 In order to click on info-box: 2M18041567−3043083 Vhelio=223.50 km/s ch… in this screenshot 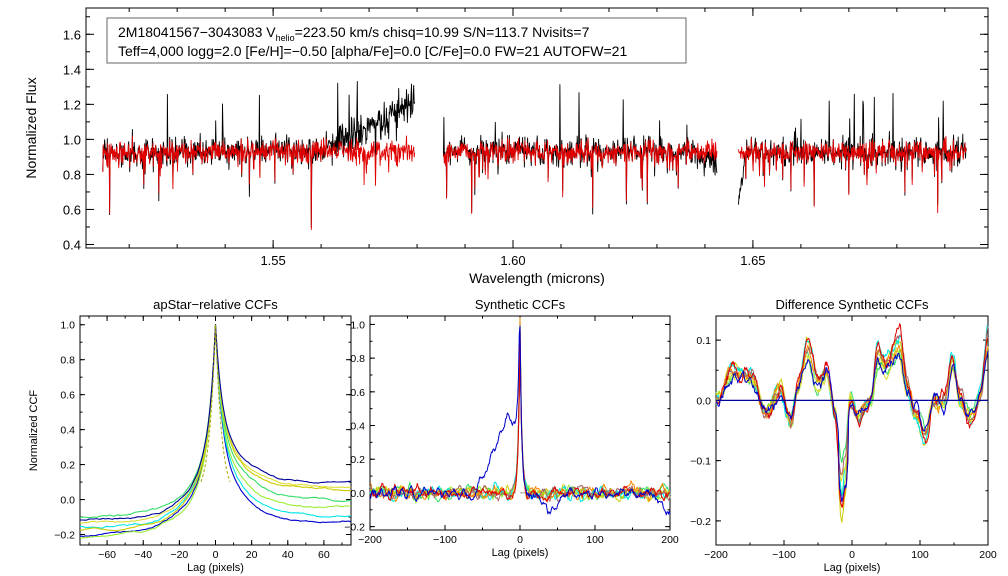, I will do `click(396, 40)`.